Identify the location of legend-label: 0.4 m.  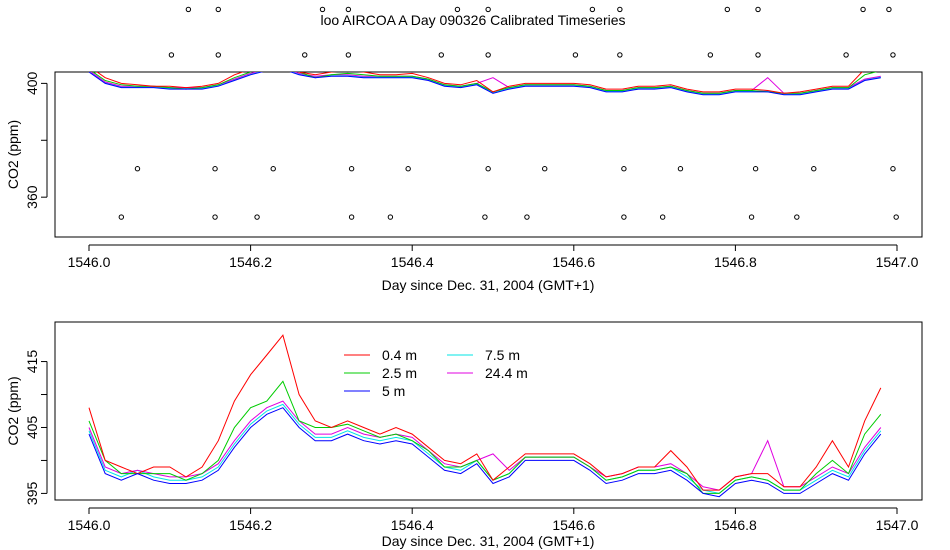
(399, 355).